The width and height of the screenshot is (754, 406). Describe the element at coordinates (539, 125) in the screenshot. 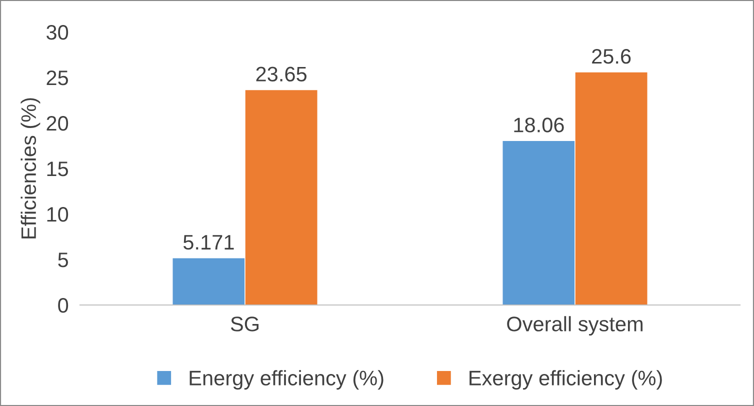

I see `data-label: 18.06` at that location.